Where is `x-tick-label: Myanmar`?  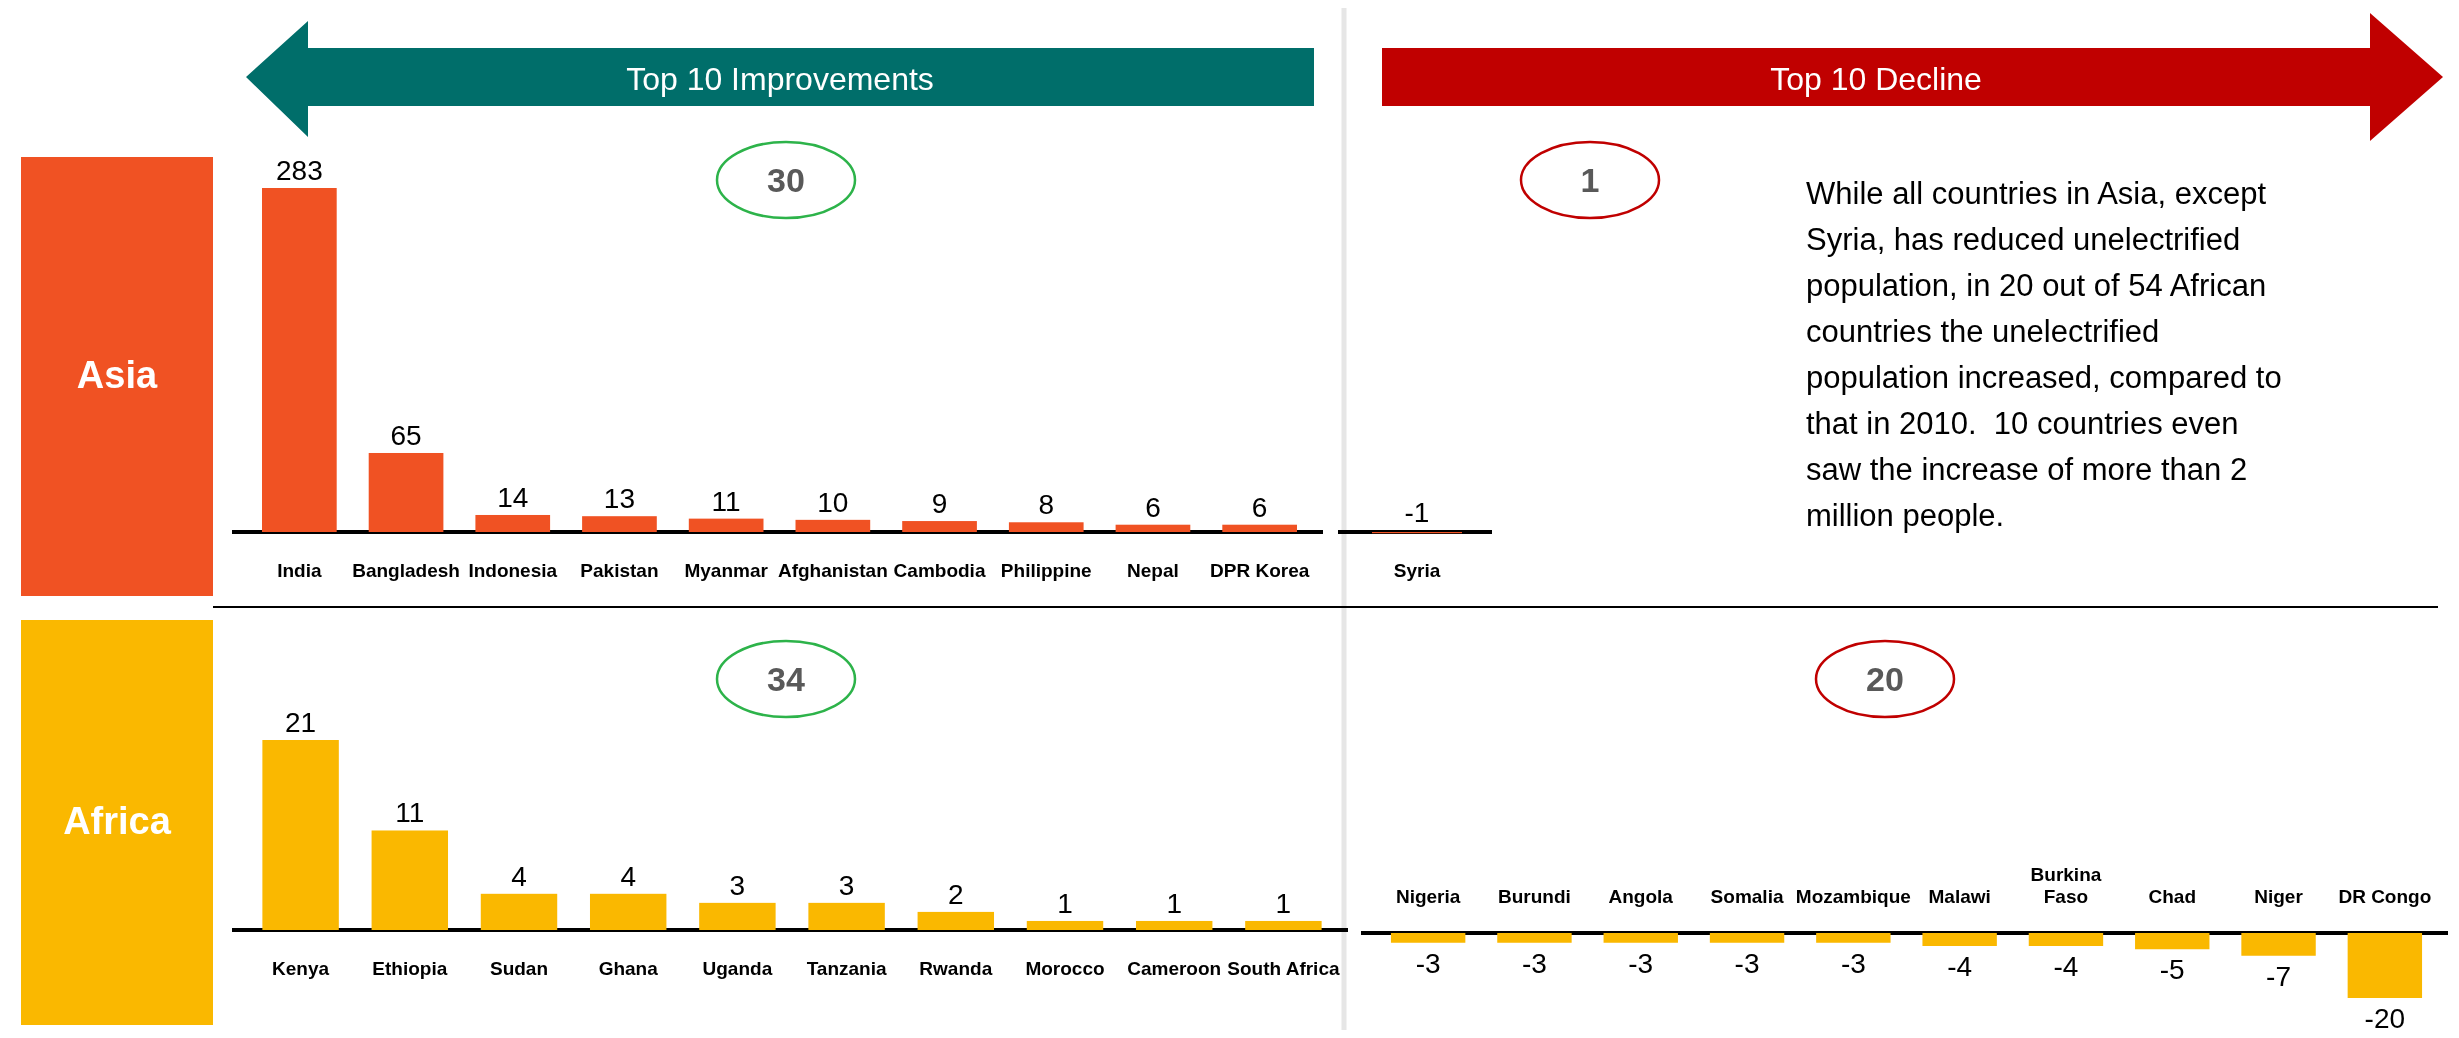
x-tick-label: Myanmar is located at coordinates (726, 570).